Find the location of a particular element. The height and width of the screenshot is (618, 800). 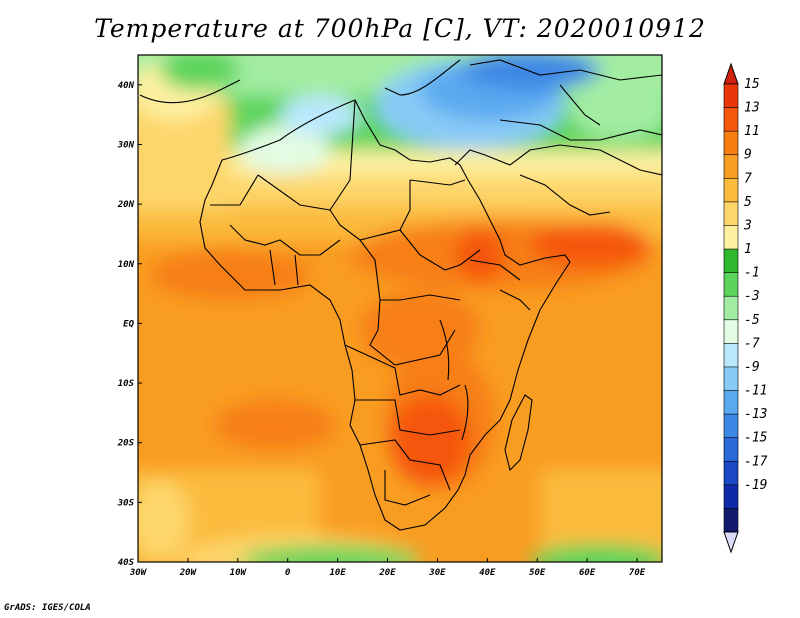

colorbar-label: 1 is located at coordinates (748, 249).